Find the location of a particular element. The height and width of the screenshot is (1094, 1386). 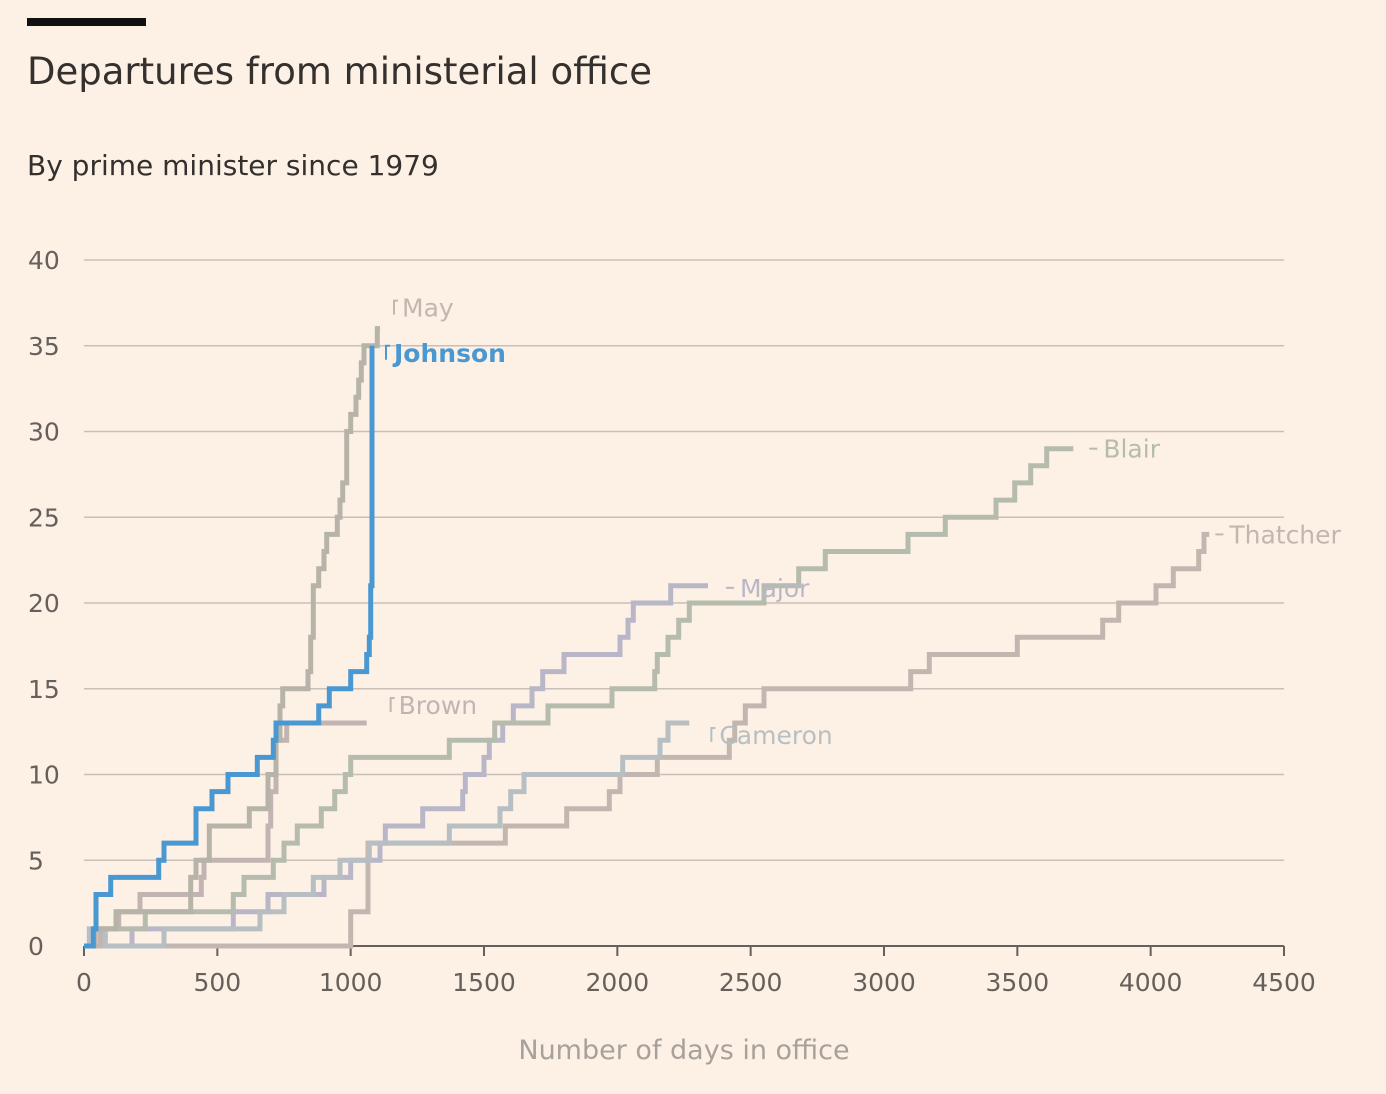

x-tick-label: 3500 is located at coordinates (1018, 982).